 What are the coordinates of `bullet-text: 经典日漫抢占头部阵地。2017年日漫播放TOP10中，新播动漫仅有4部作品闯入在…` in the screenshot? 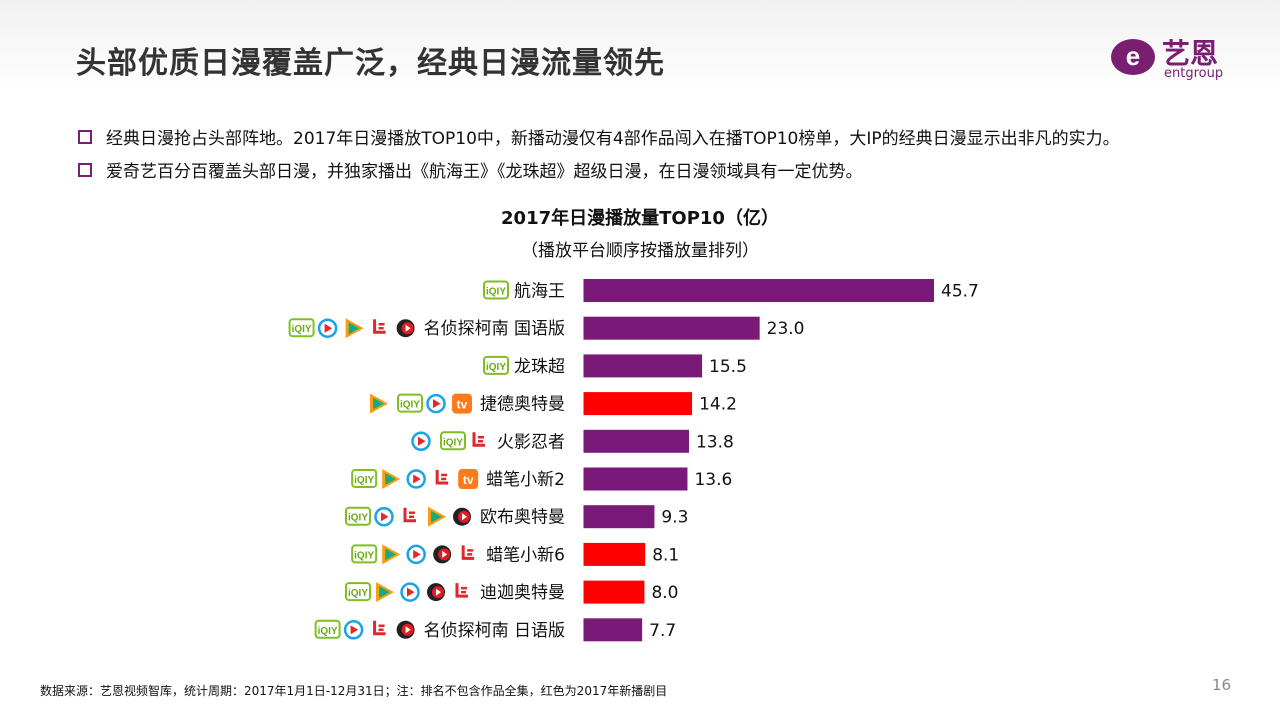 It's located at (613, 139).